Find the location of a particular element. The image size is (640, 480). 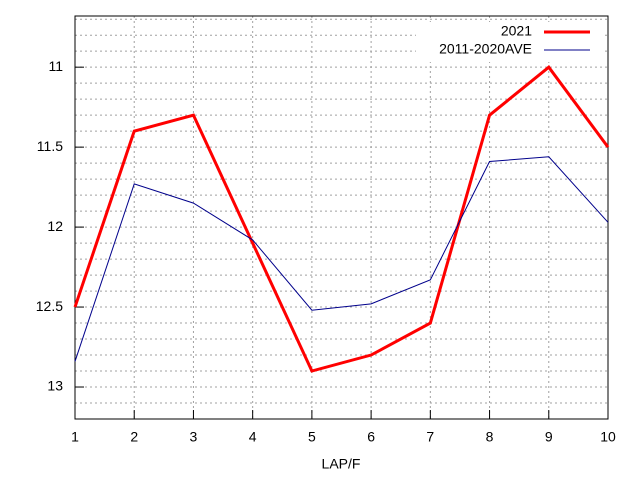

legend-box is located at coordinates (509, 42).